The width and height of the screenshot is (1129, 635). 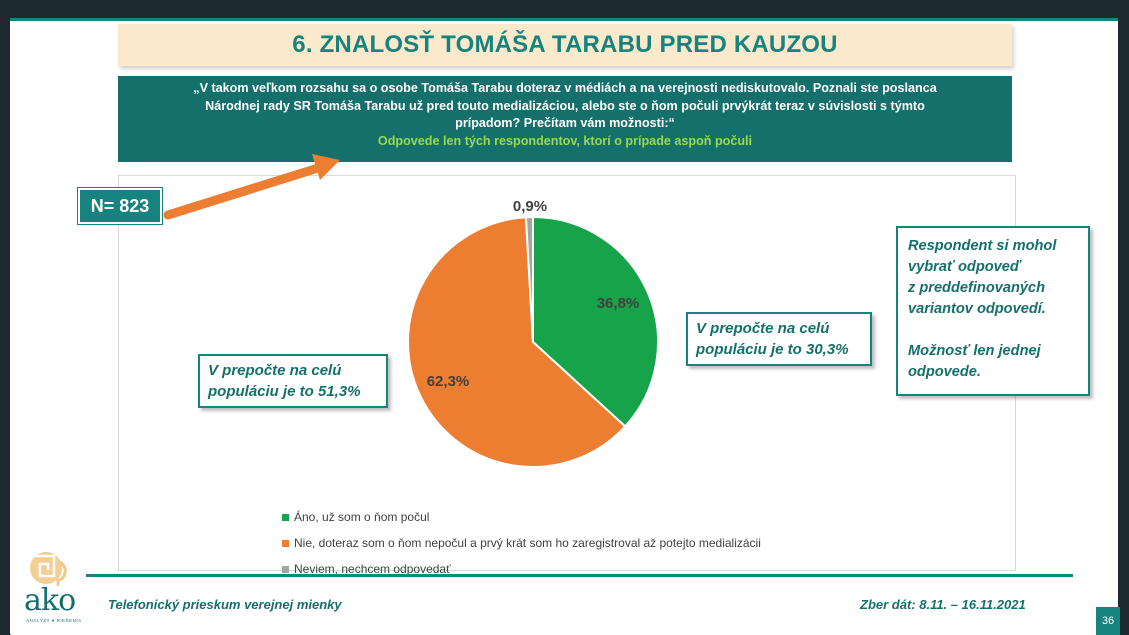 What do you see at coordinates (372, 569) in the screenshot?
I see `legend-label: Neviem, nechcem odpovedať` at bounding box center [372, 569].